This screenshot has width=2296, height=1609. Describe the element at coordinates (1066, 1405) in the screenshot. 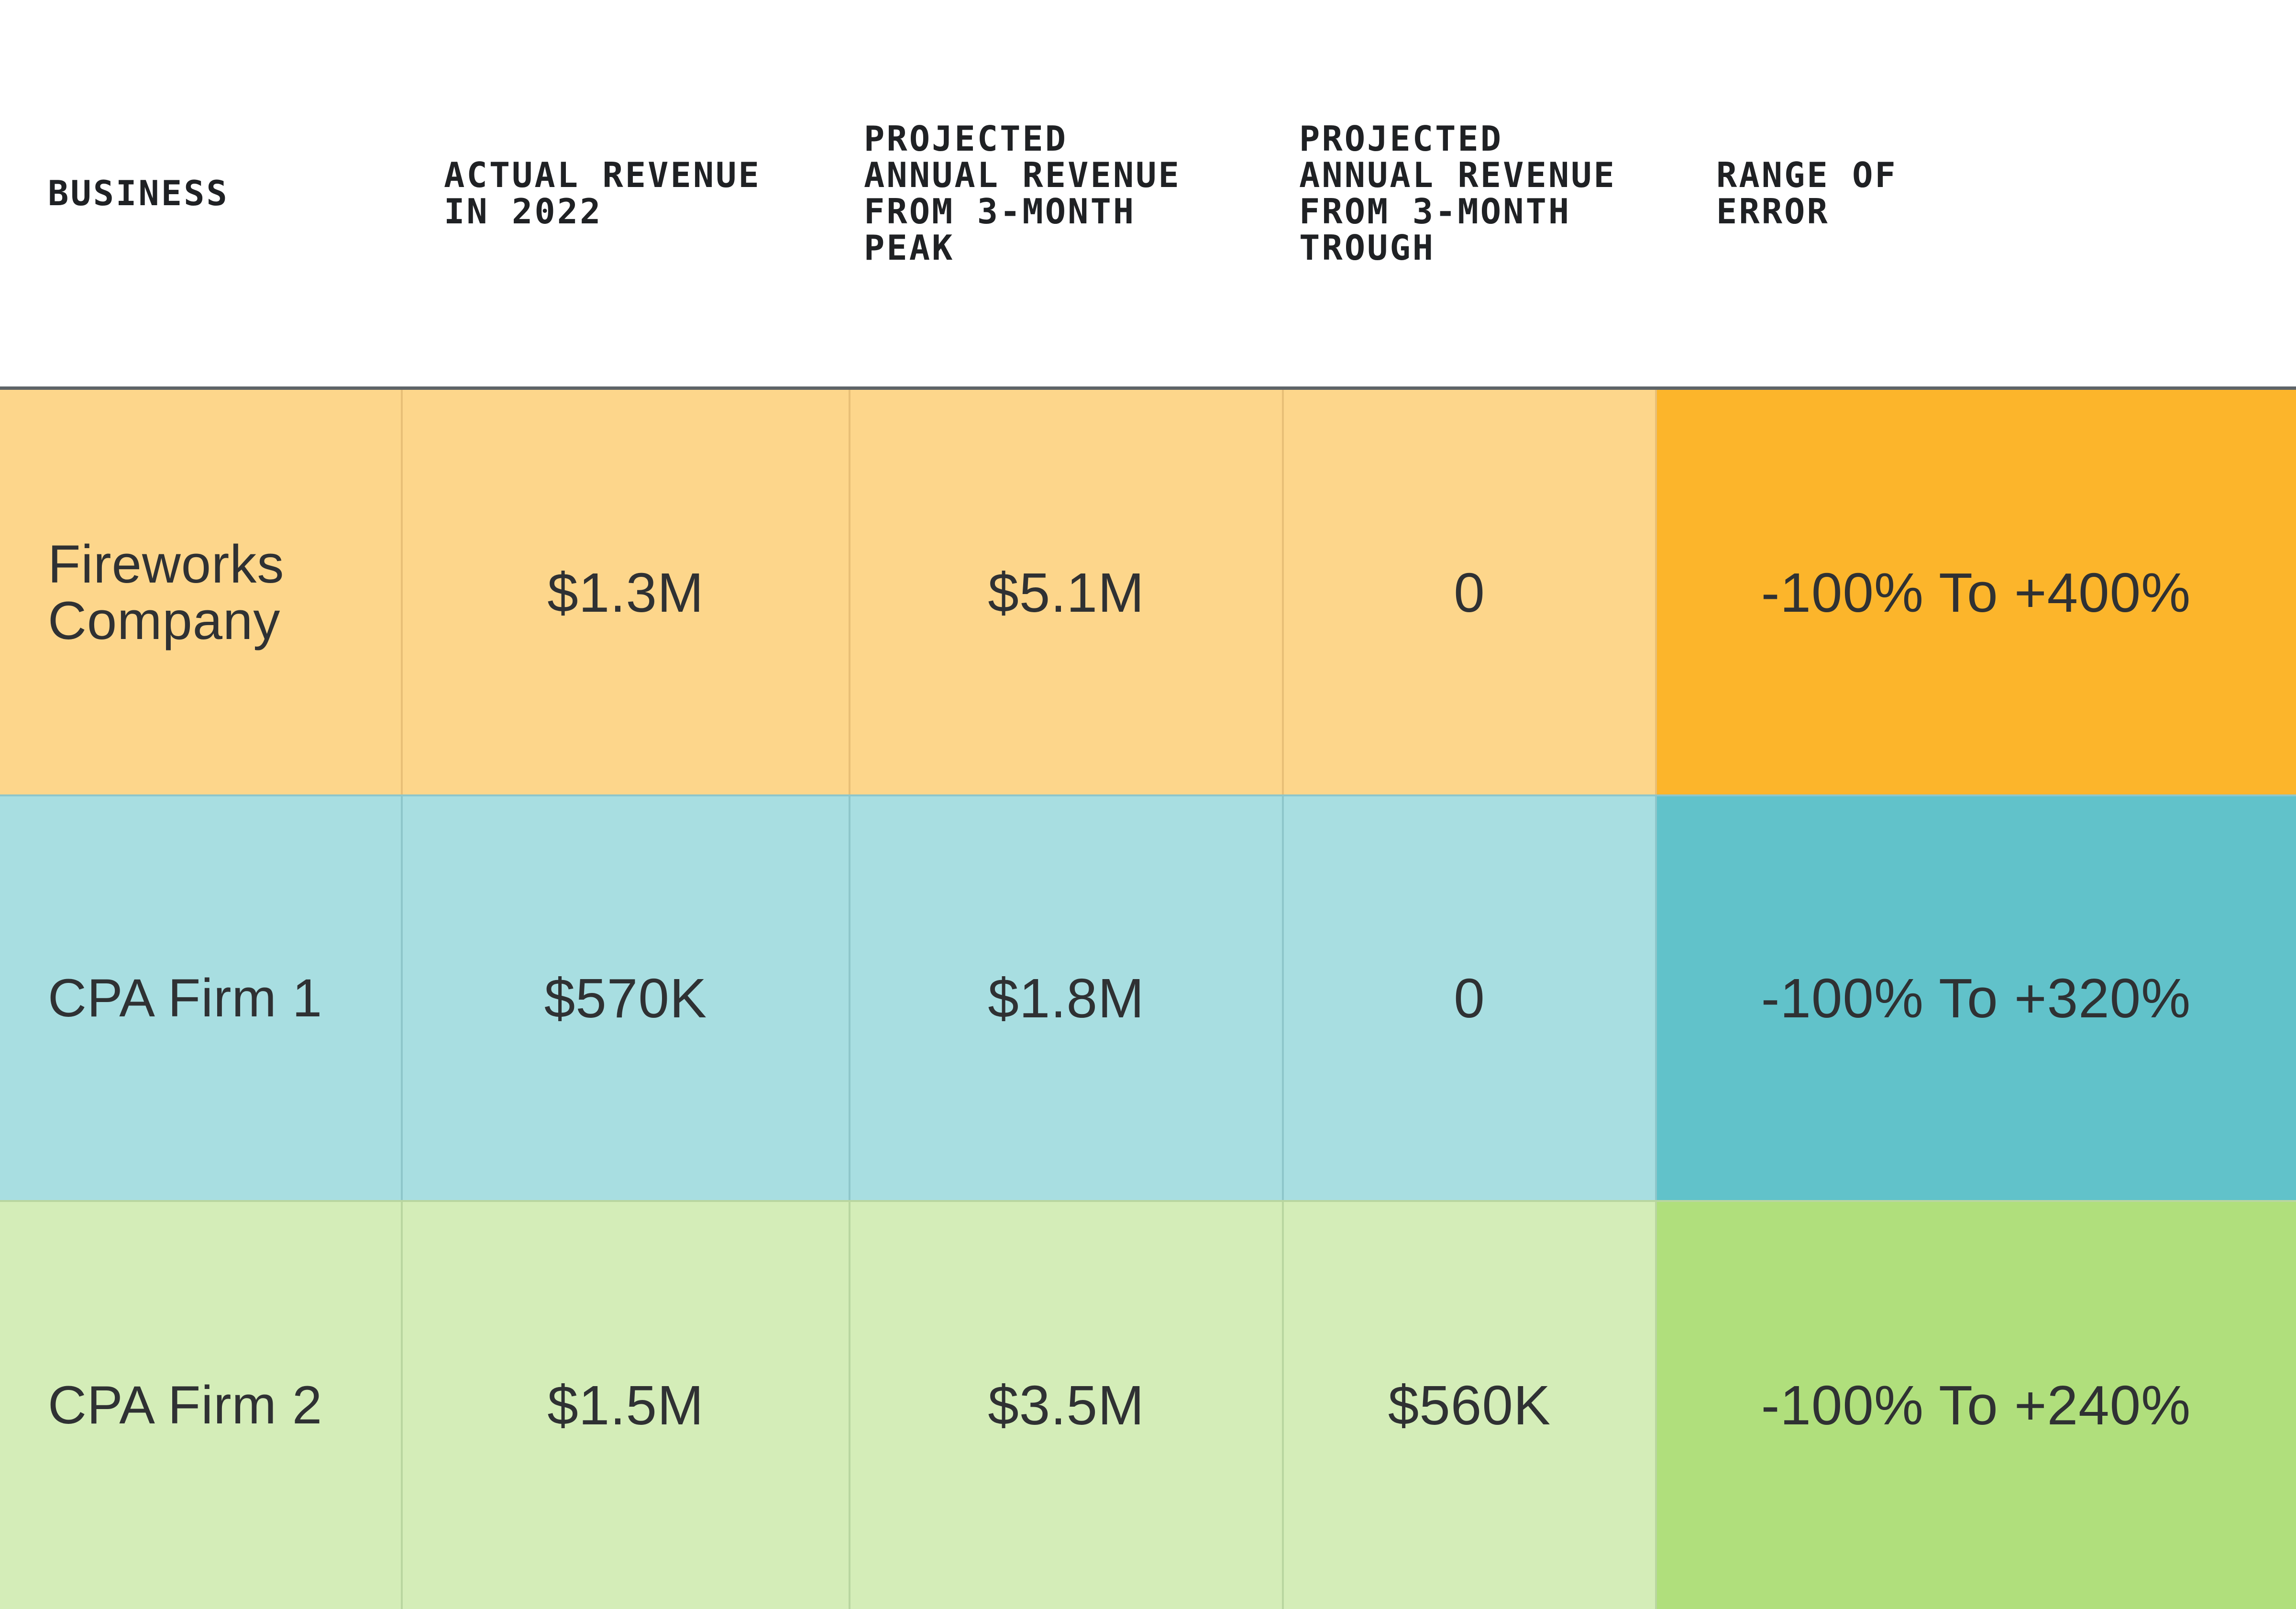

I see `cell-projected-peak: $3.5M` at that location.